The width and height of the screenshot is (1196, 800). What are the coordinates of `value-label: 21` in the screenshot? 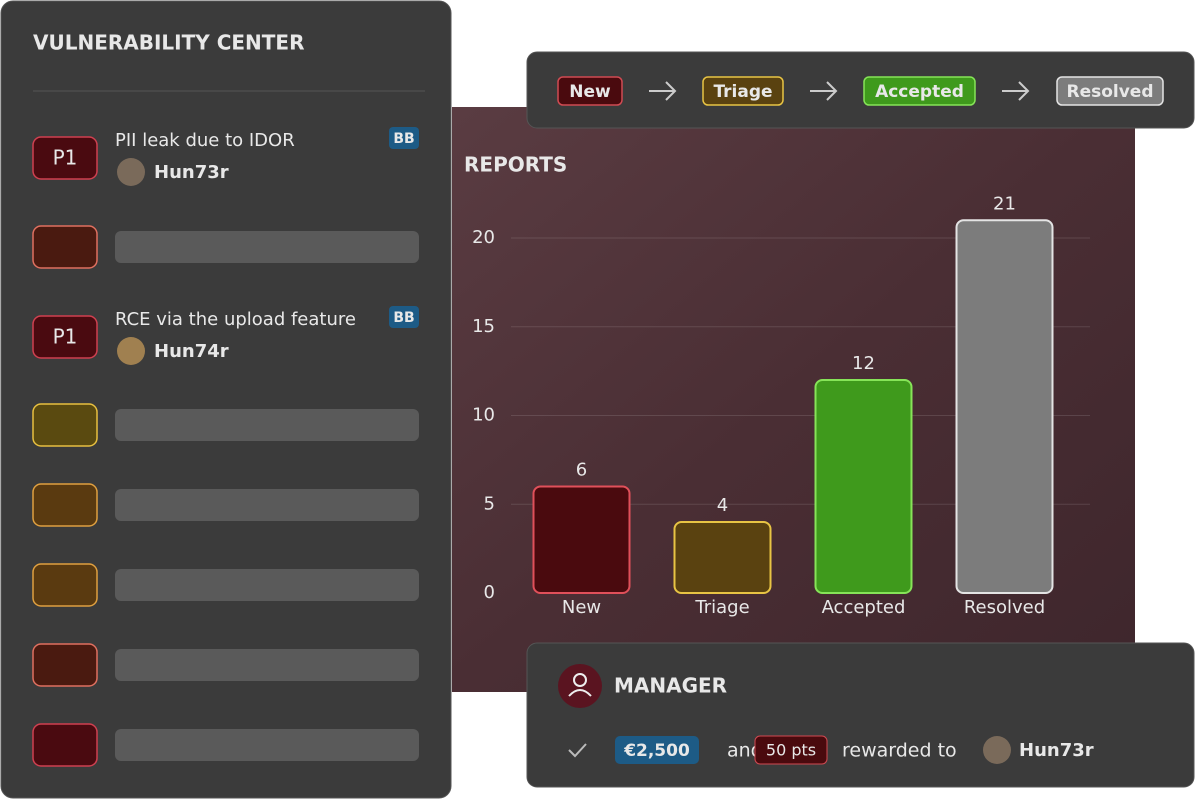 It's located at (1004, 203).